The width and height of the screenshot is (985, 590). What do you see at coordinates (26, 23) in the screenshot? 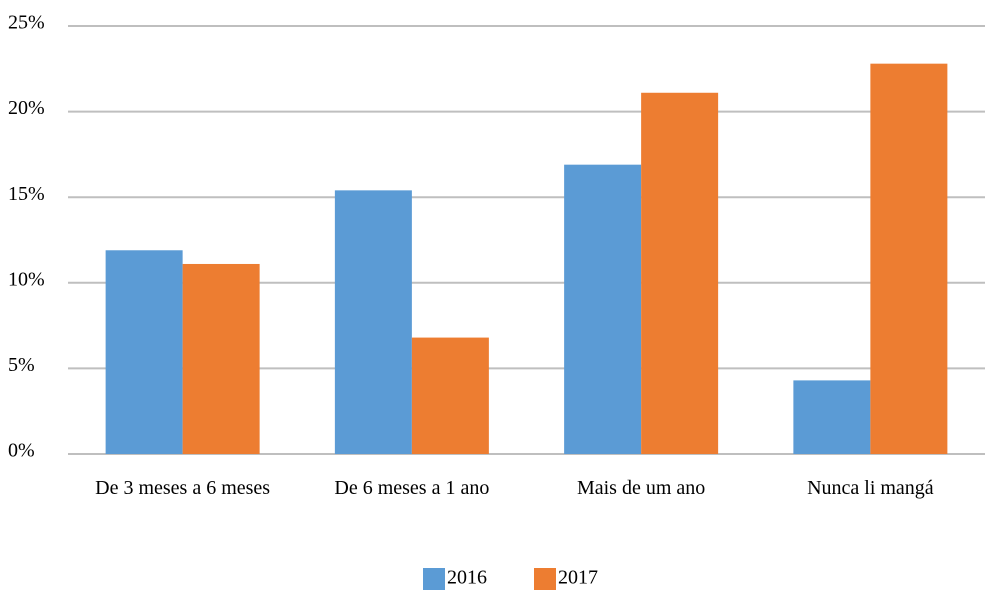
I see `y-tick-label: 25%` at bounding box center [26, 23].